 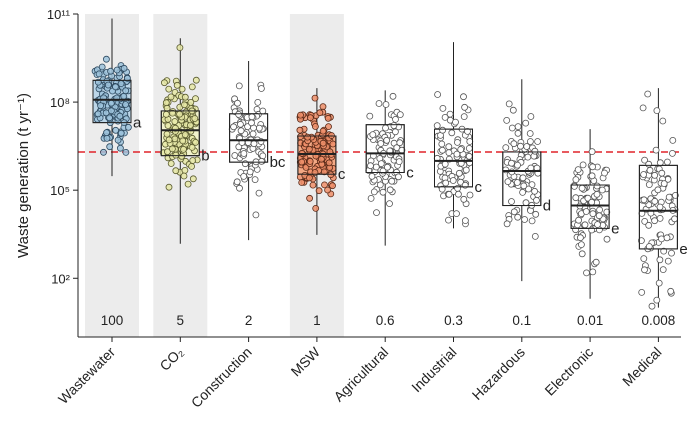 What do you see at coordinates (278, 162) in the screenshot?
I see `significance-letter: bc` at bounding box center [278, 162].